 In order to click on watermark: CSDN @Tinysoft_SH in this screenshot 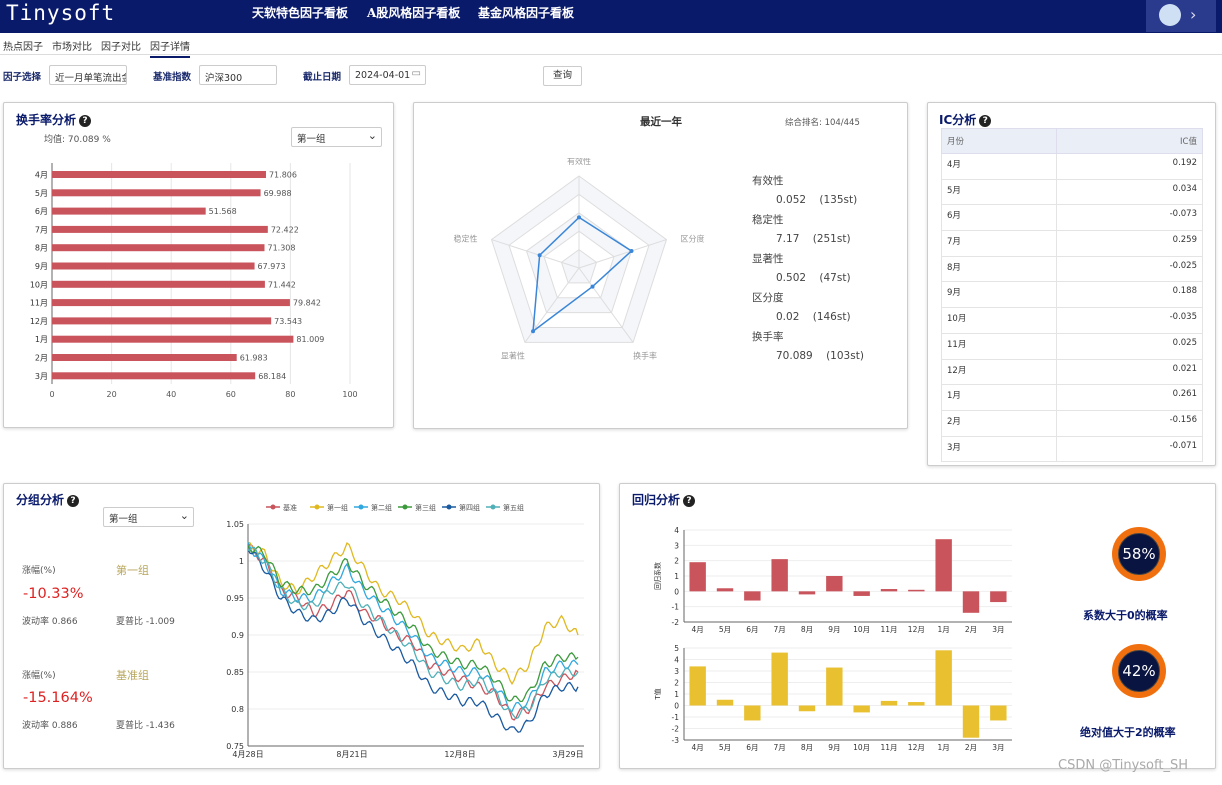, I will do `click(1123, 765)`.